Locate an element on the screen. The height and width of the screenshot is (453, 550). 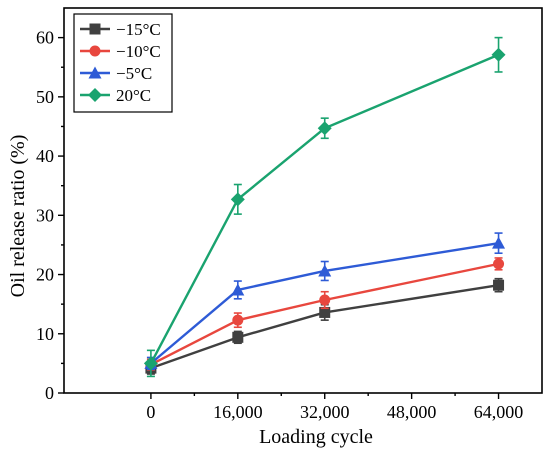
x-tick-label: 32,000 is located at coordinates (325, 412).